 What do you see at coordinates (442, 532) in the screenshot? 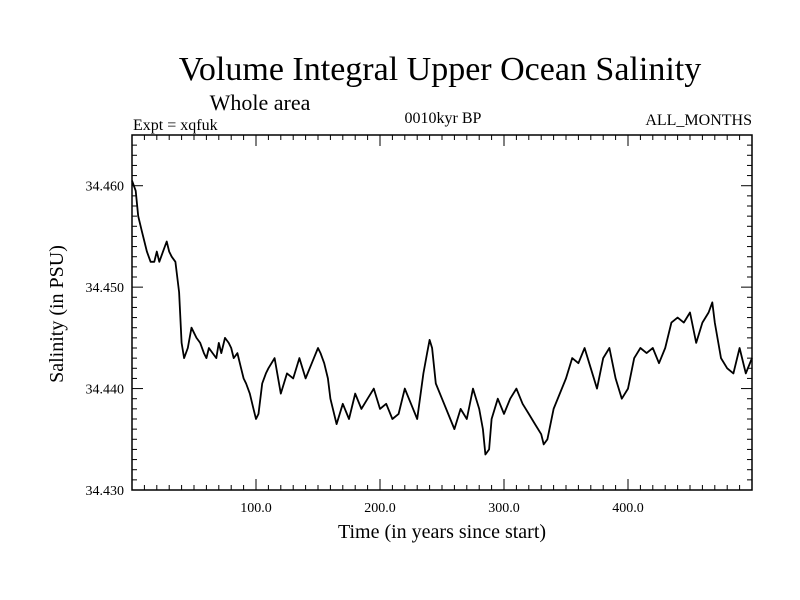
I see `x-axis-label: Time (in years since start)` at bounding box center [442, 532].